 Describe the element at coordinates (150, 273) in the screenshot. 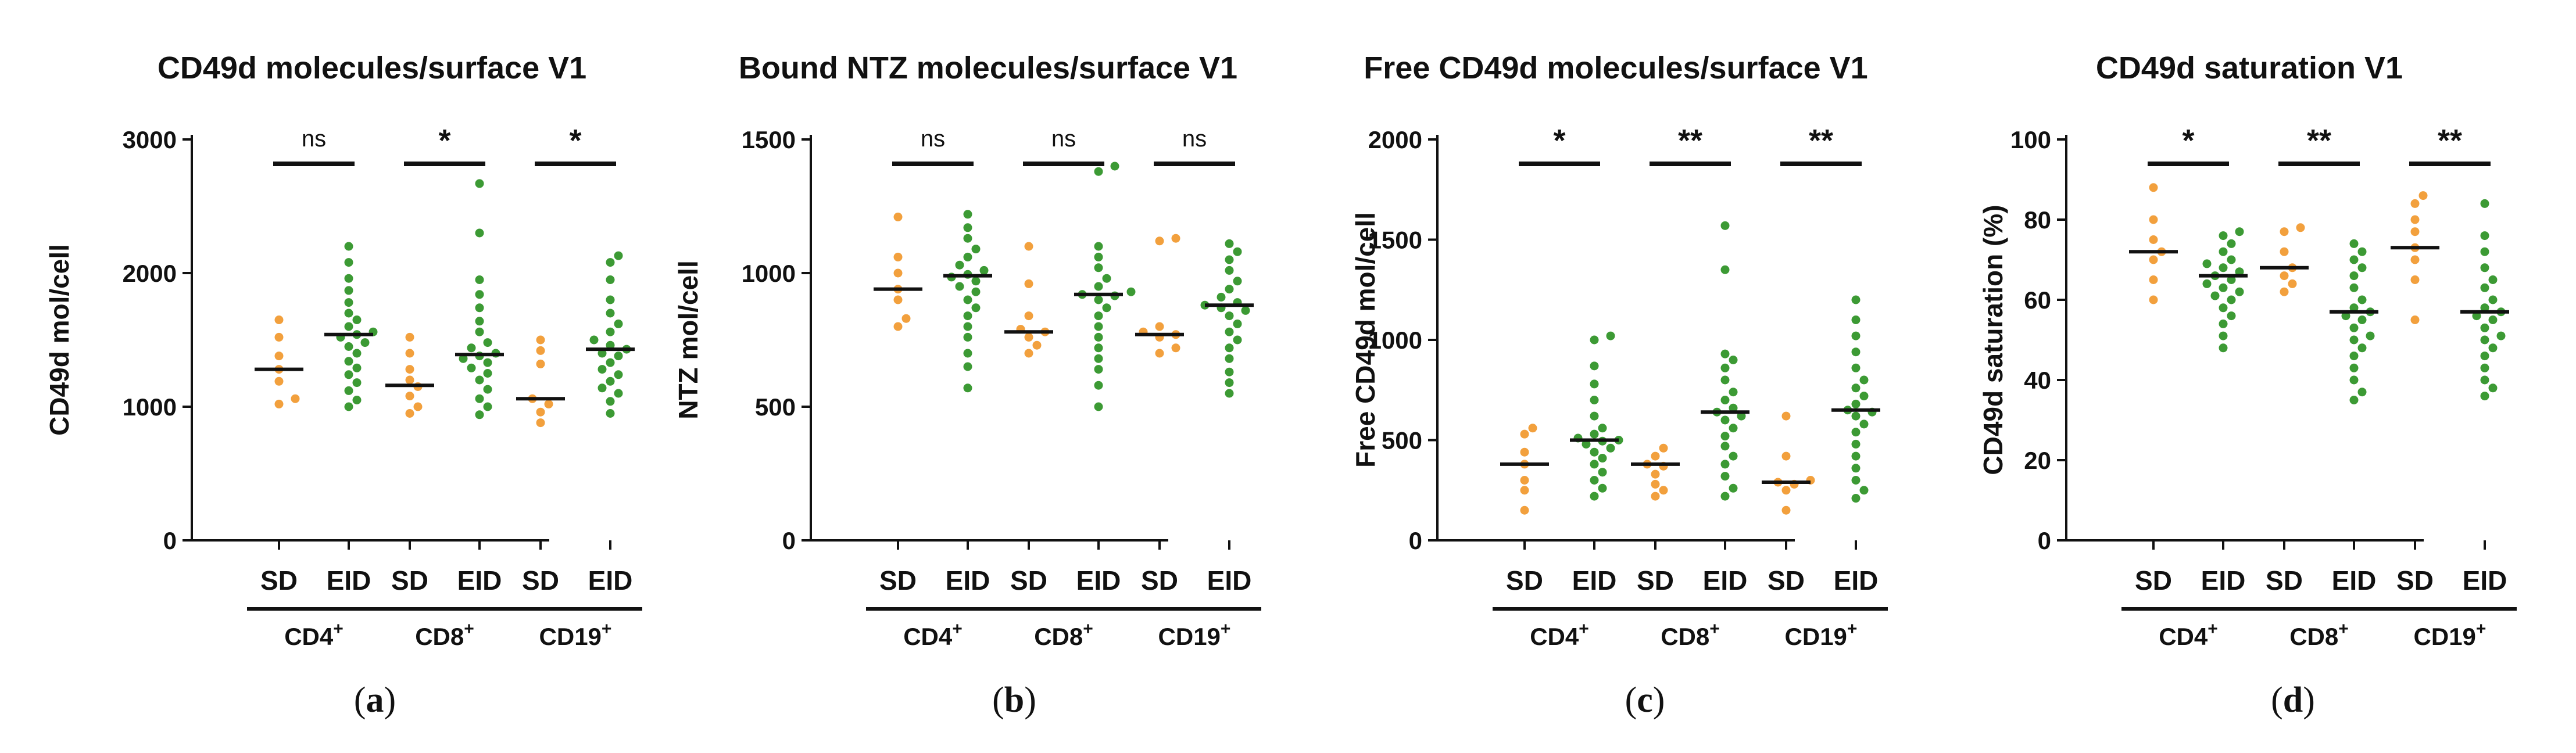

I see `y-tick-label: 2000` at that location.